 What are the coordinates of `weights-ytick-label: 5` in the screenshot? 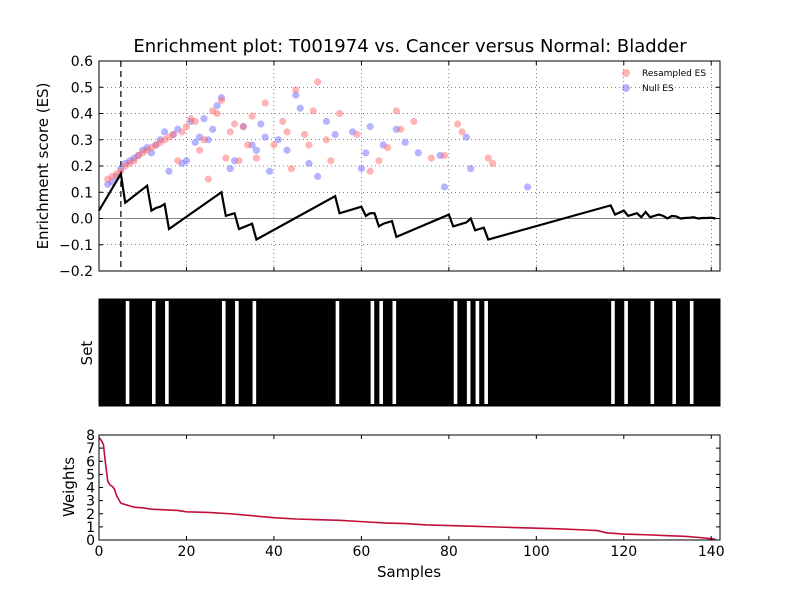 It's located at (90, 475).